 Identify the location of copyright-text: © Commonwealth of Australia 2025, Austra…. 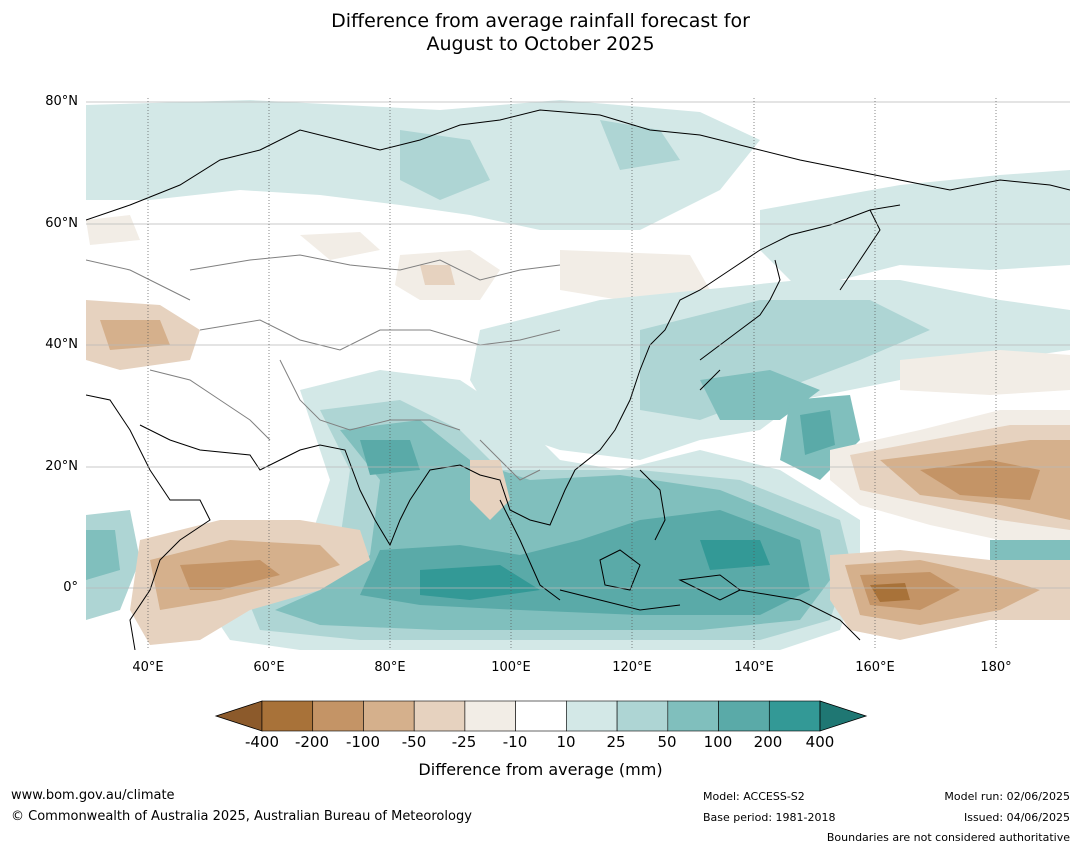
(241, 816).